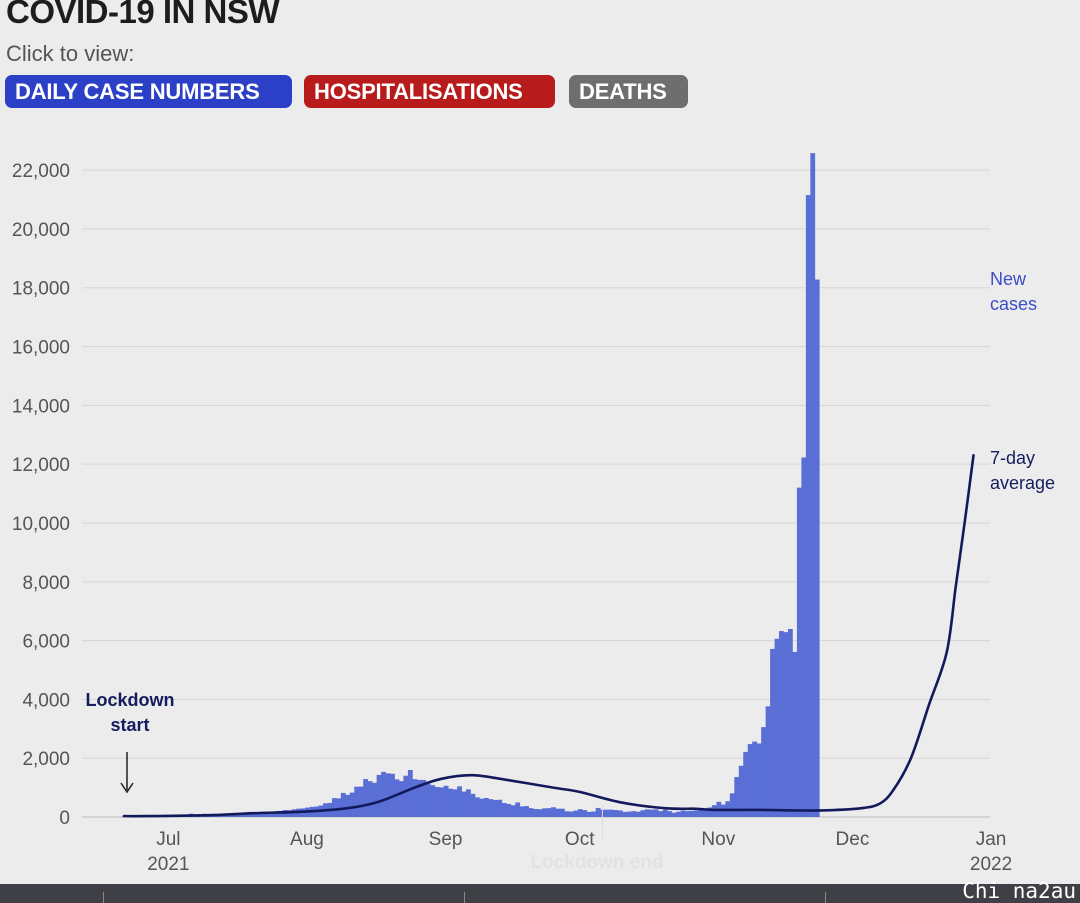  I want to click on y-tick-label: 18,000, so click(41, 289).